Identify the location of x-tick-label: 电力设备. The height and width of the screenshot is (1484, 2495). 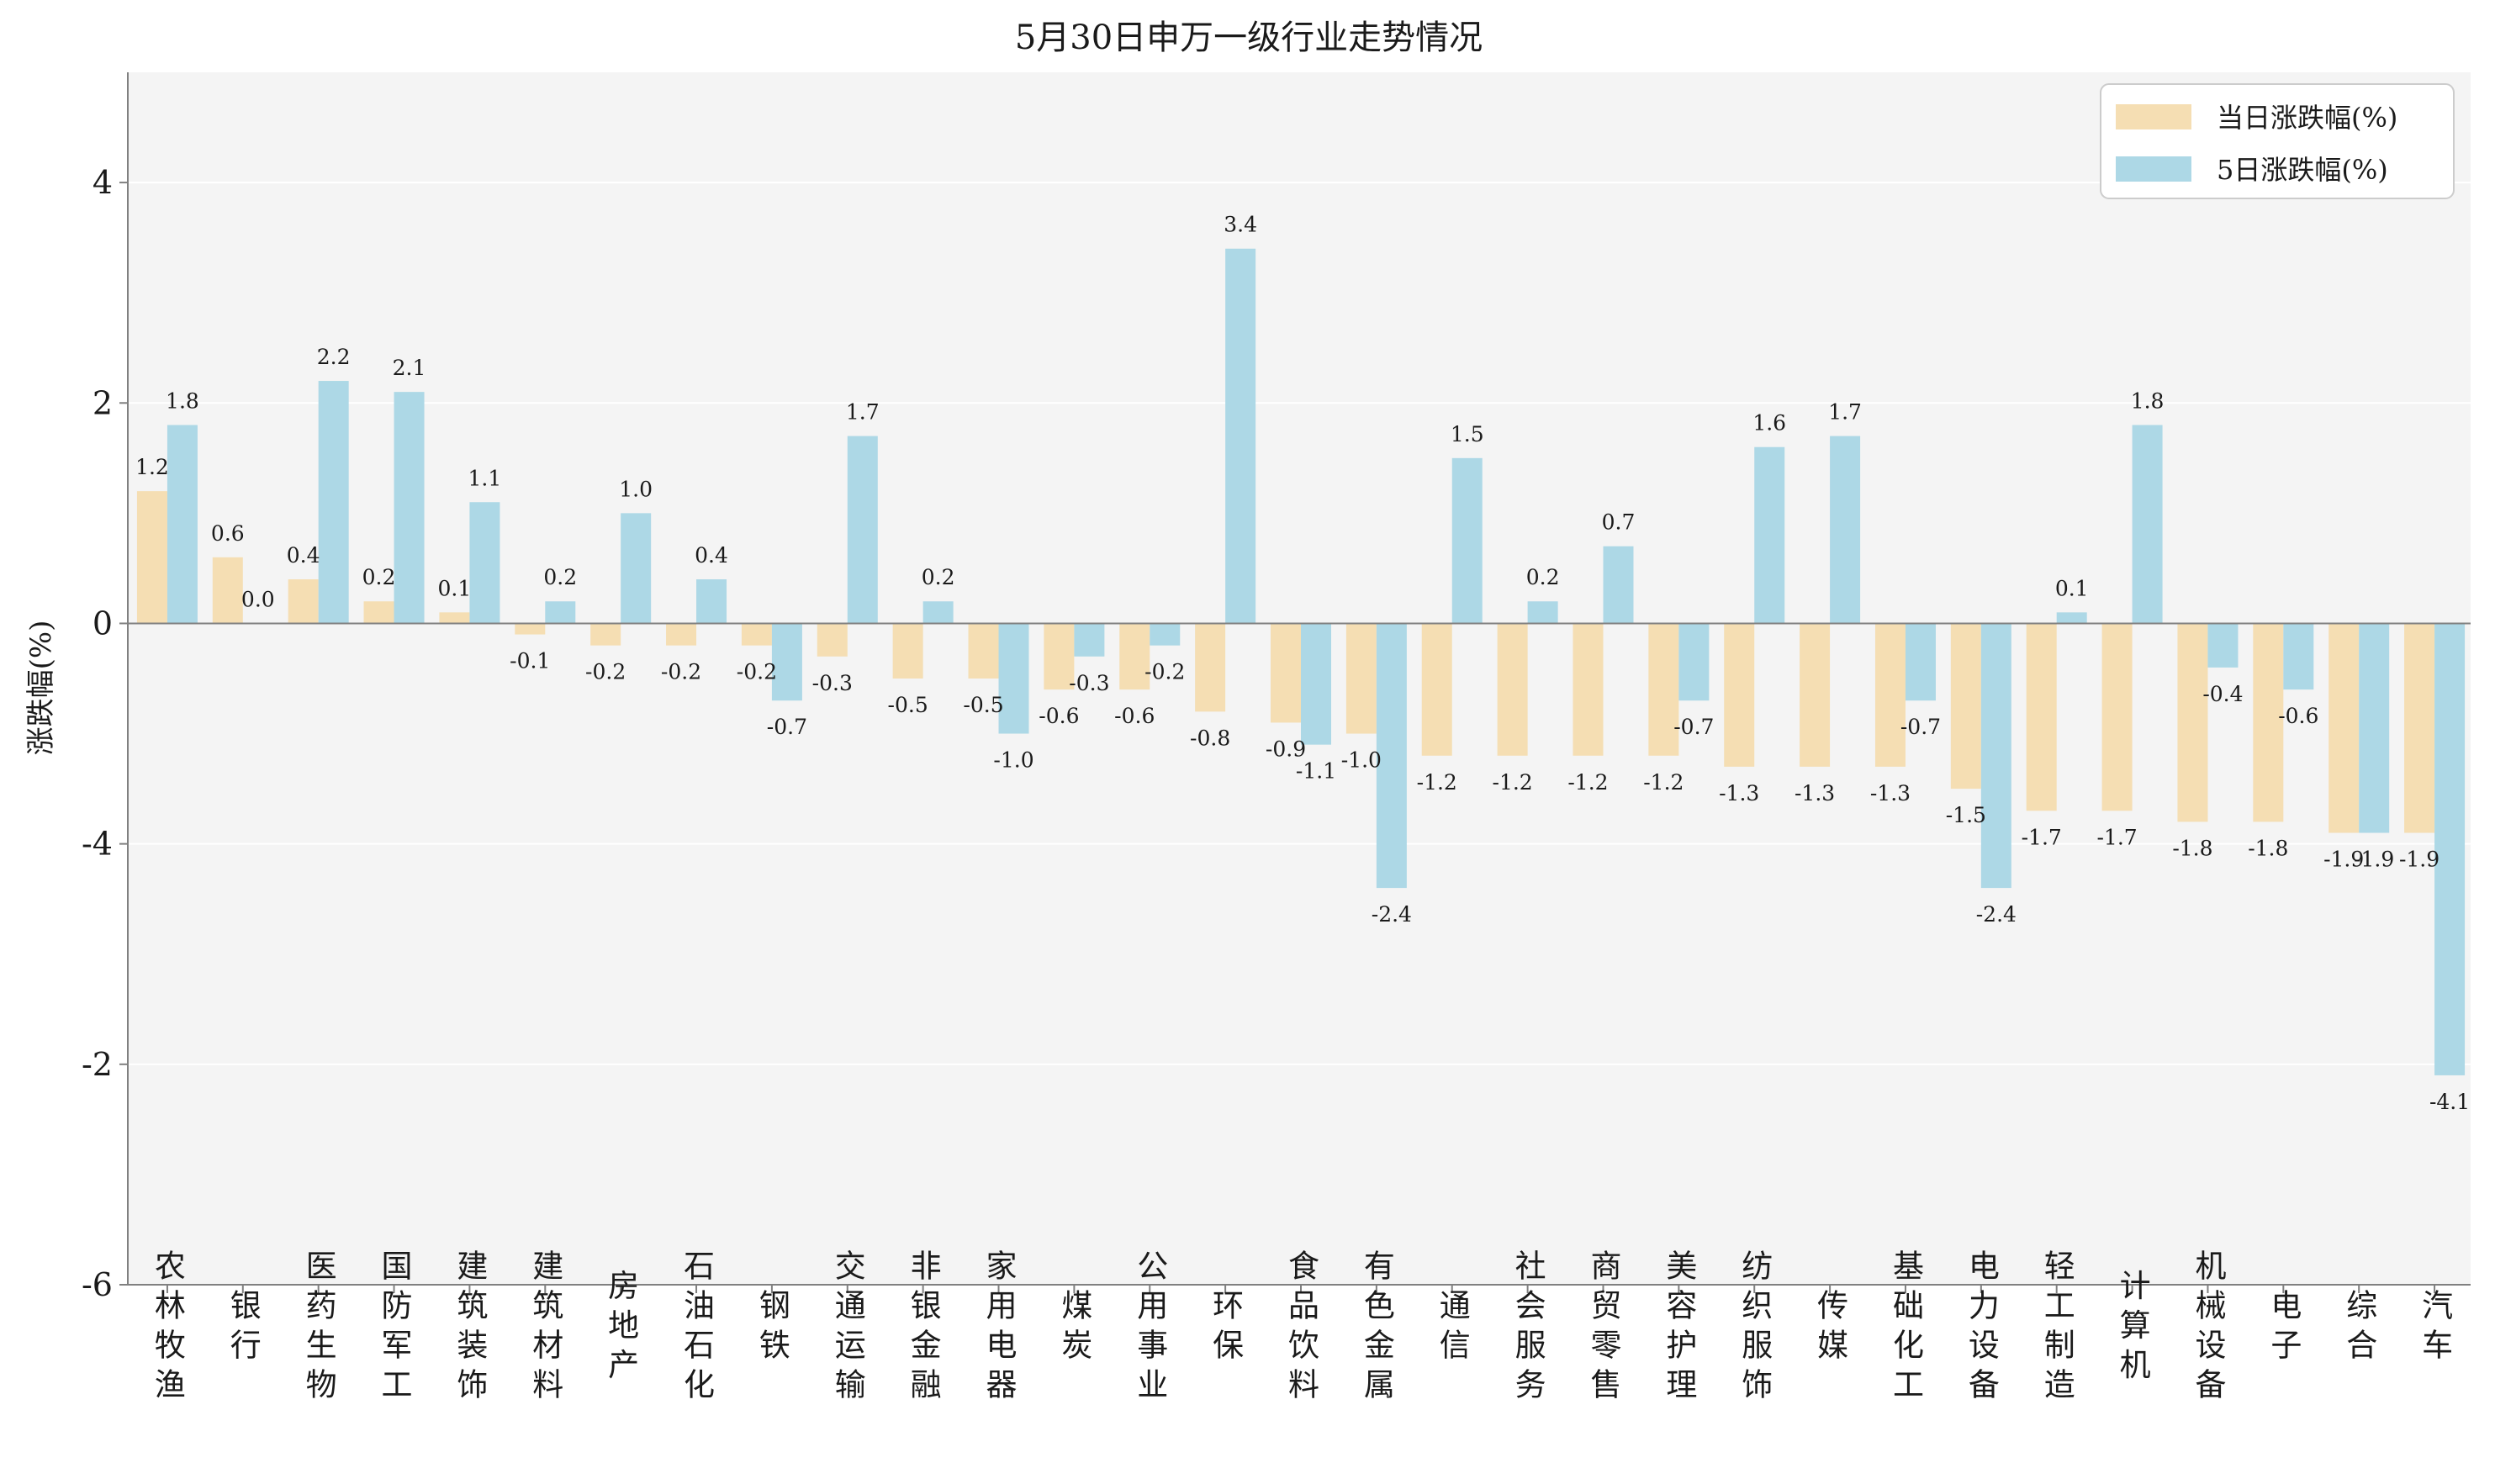
(1981, 1328).